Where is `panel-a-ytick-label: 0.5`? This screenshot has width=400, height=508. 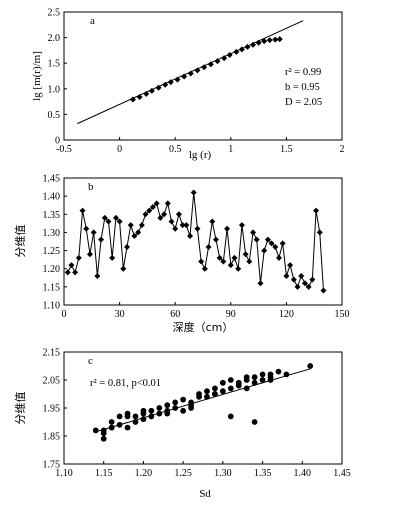
panel-a-ytick-label: 0.5 is located at coordinates (54, 115).